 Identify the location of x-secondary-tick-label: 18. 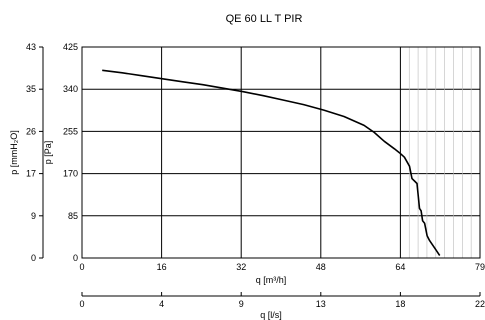
(400, 304).